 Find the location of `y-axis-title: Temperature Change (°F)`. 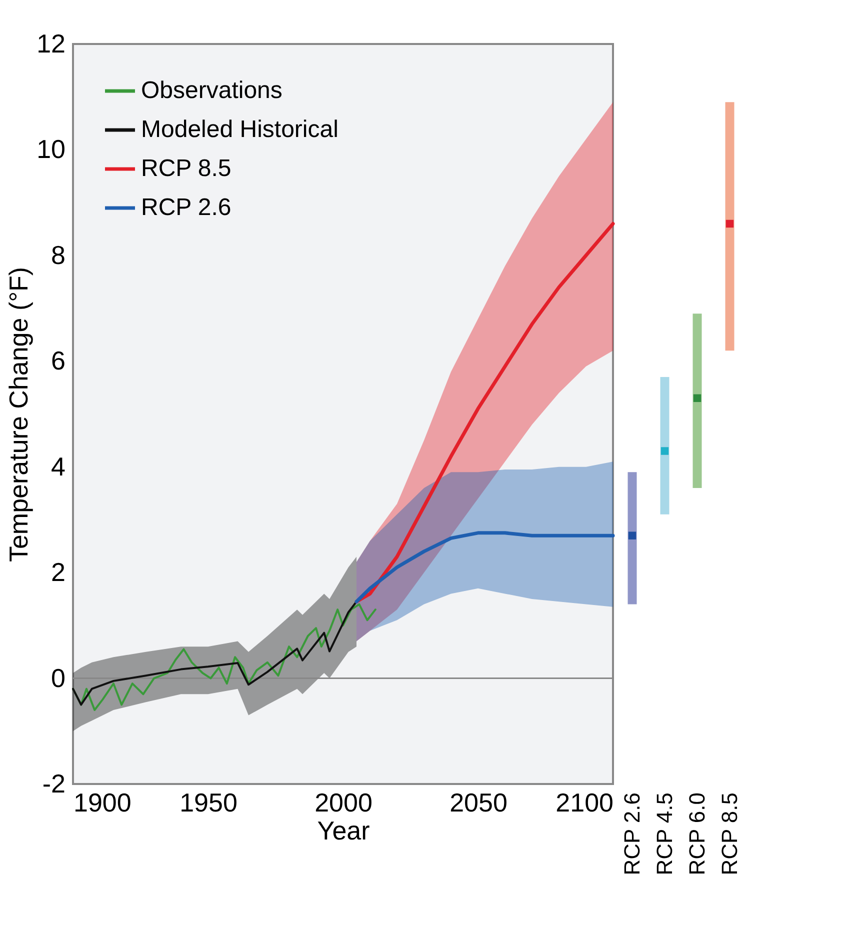

y-axis-title: Temperature Change (°F) is located at coordinates (19, 414).